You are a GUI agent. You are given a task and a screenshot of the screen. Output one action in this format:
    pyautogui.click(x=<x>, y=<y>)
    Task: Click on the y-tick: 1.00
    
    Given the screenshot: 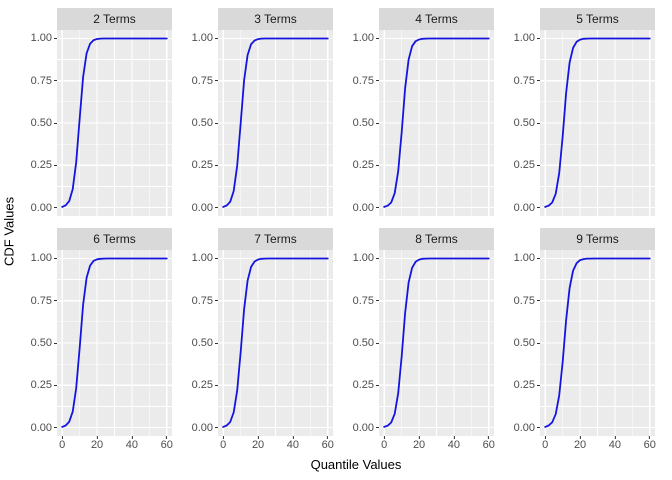 What is the action you would take?
    pyautogui.click(x=44, y=38)
    